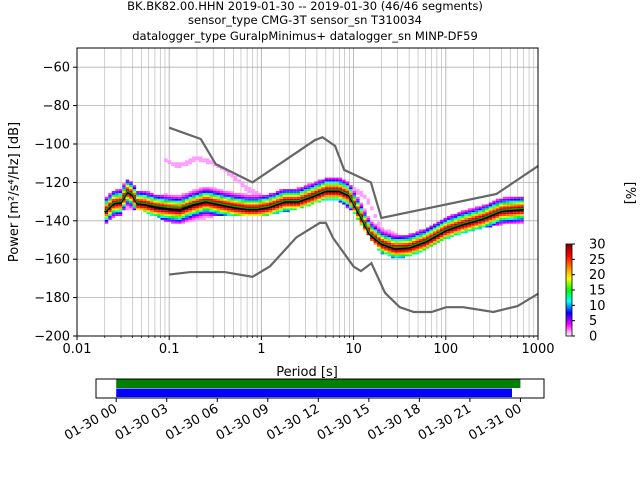  Describe the element at coordinates (305, 20) in the screenshot. I see `title-line-2: sensor_type CMG-3T sensor_sn T310034` at that location.